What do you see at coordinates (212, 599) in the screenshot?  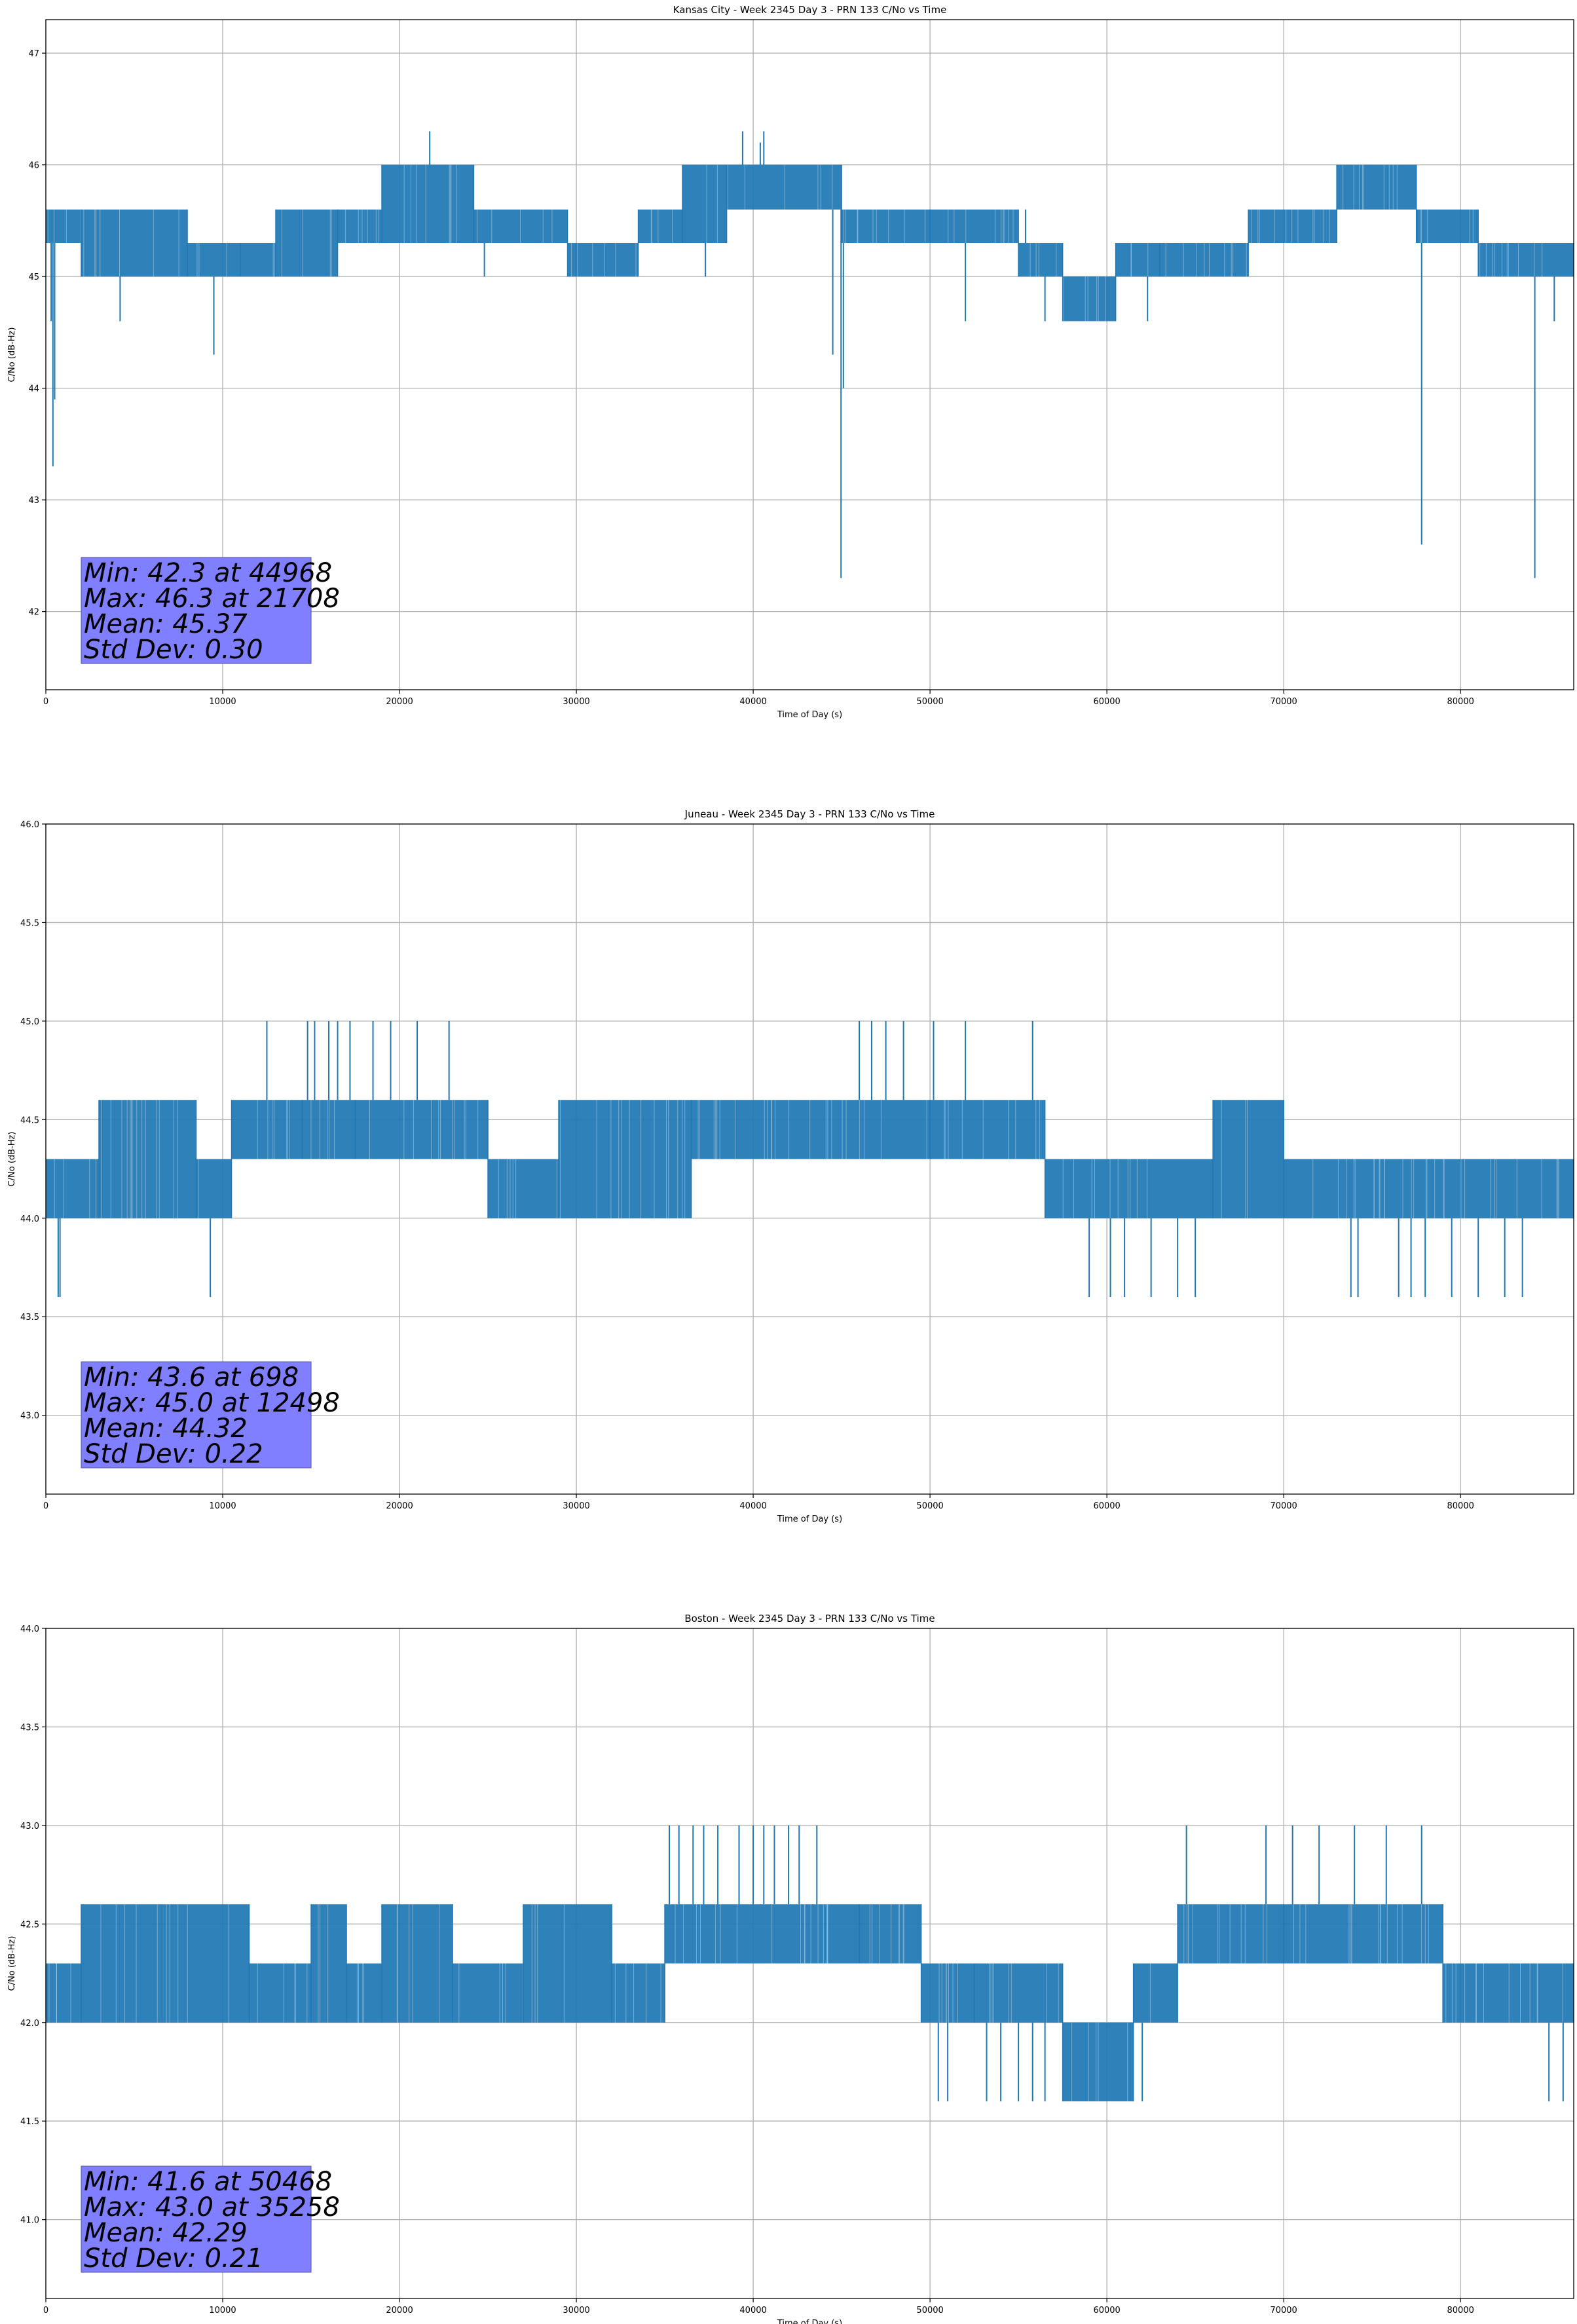 I see `stats-line: Max: 46.3 at 21708` at bounding box center [212, 599].